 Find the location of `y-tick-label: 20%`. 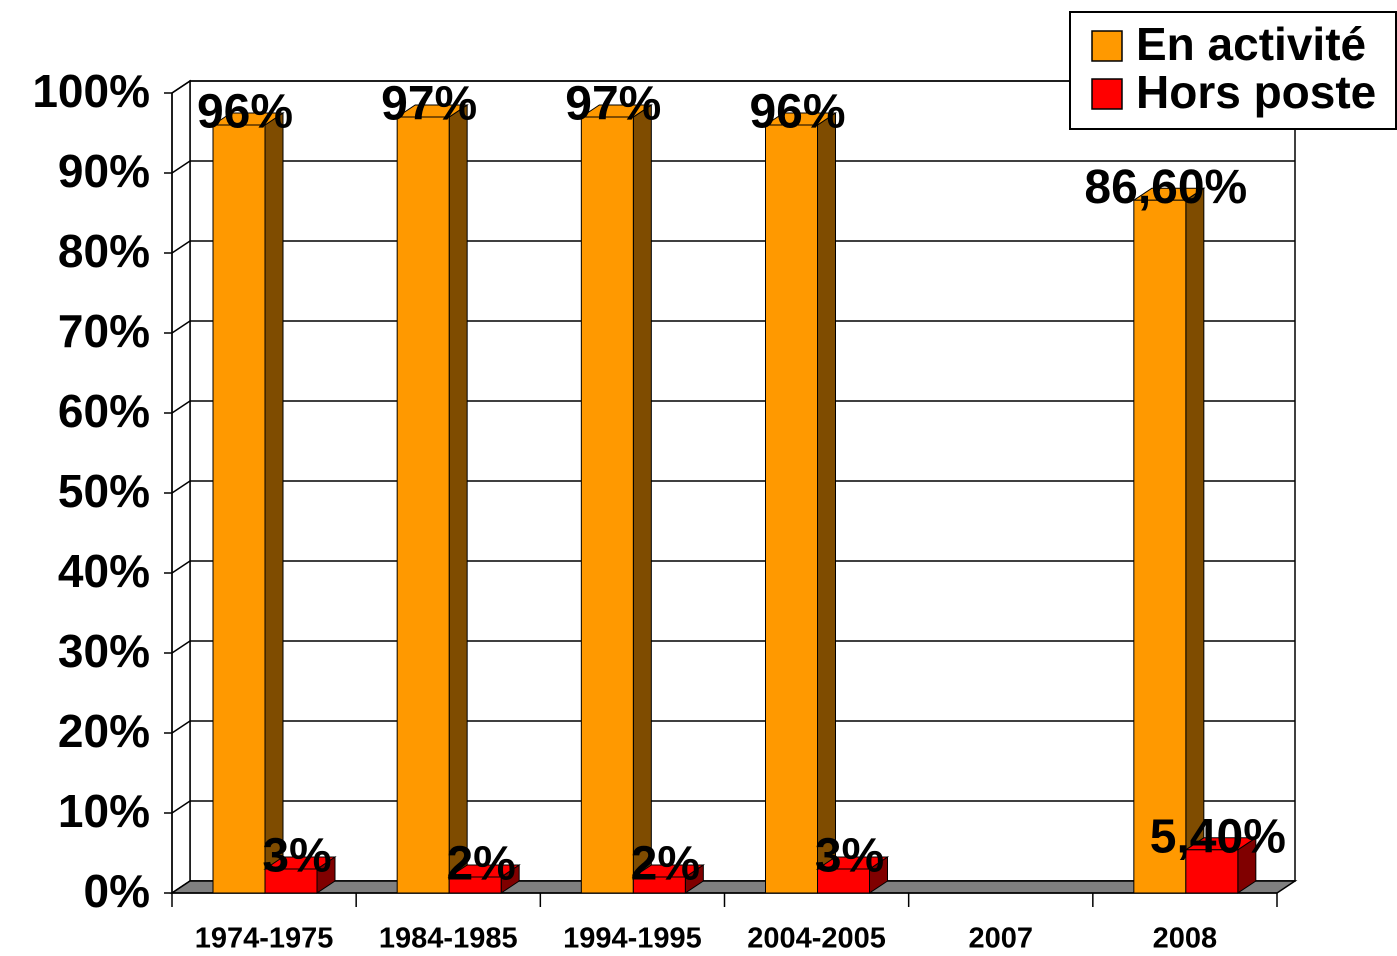

y-tick-label: 20% is located at coordinates (104, 731).